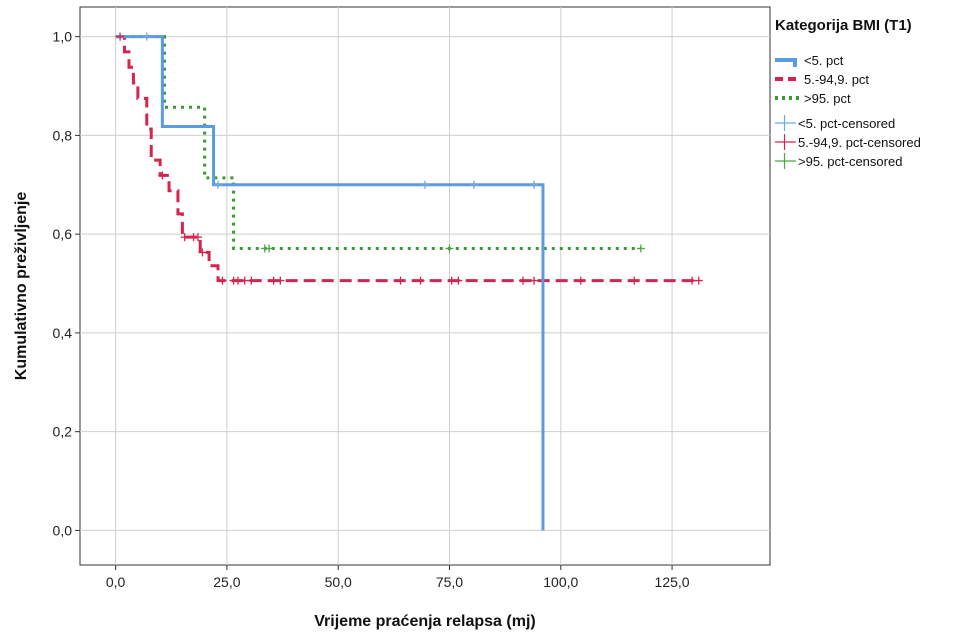 The height and width of the screenshot is (637, 960). Describe the element at coordinates (836, 79) in the screenshot. I see `legend-label-series-2: 5.-94,9. pct` at that location.